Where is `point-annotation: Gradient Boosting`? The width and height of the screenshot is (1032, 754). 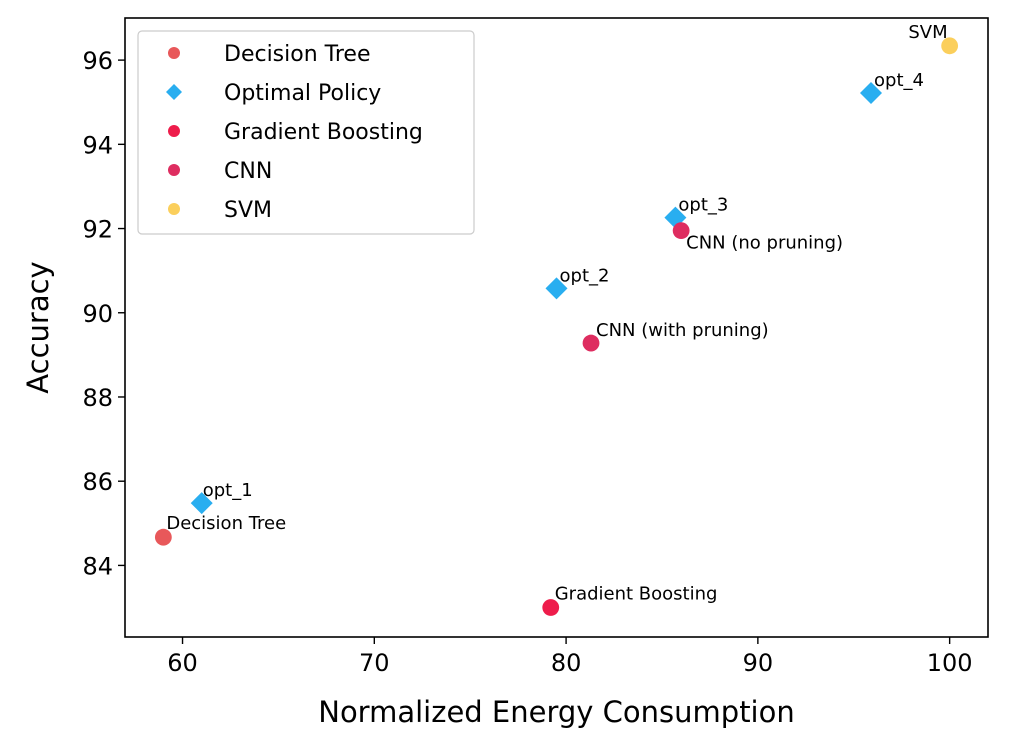 point-annotation: Gradient Boosting is located at coordinates (636, 594).